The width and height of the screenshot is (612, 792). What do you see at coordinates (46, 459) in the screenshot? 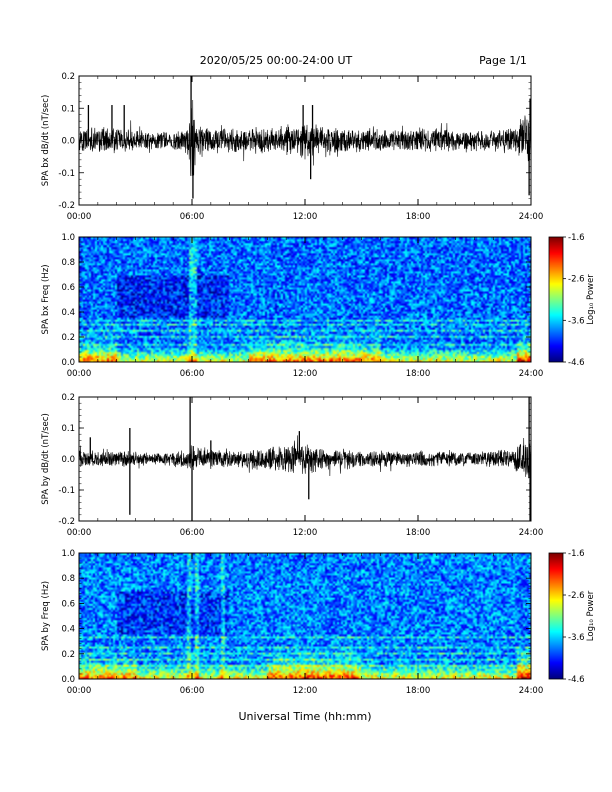
I see `y-axis-label: SPA by dB/dt (nT/sec)` at bounding box center [46, 459].